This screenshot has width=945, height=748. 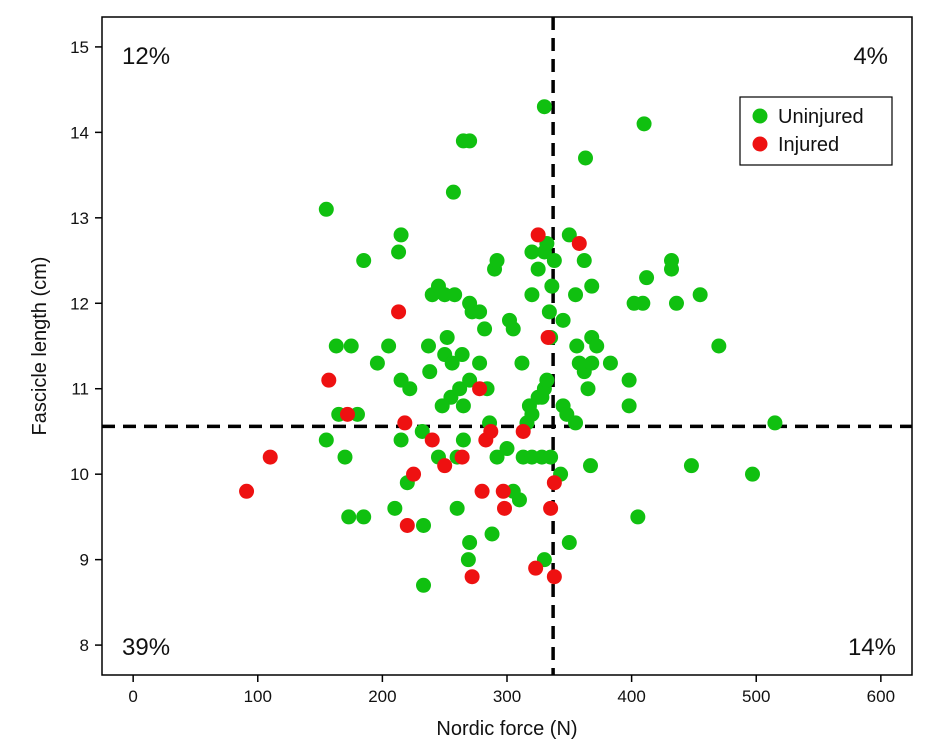 What do you see at coordinates (84, 645) in the screenshot?
I see `y-tick-label: 8` at bounding box center [84, 645].